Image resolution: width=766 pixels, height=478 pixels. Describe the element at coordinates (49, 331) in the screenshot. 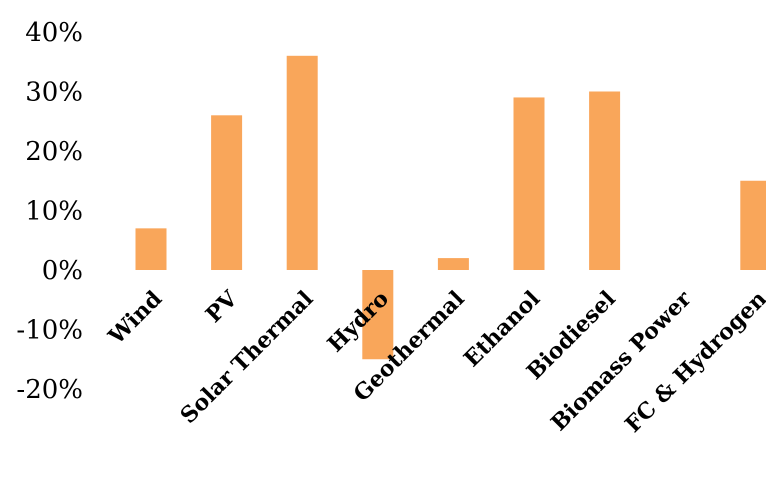

I see `y-tick-label: -10%` at that location.